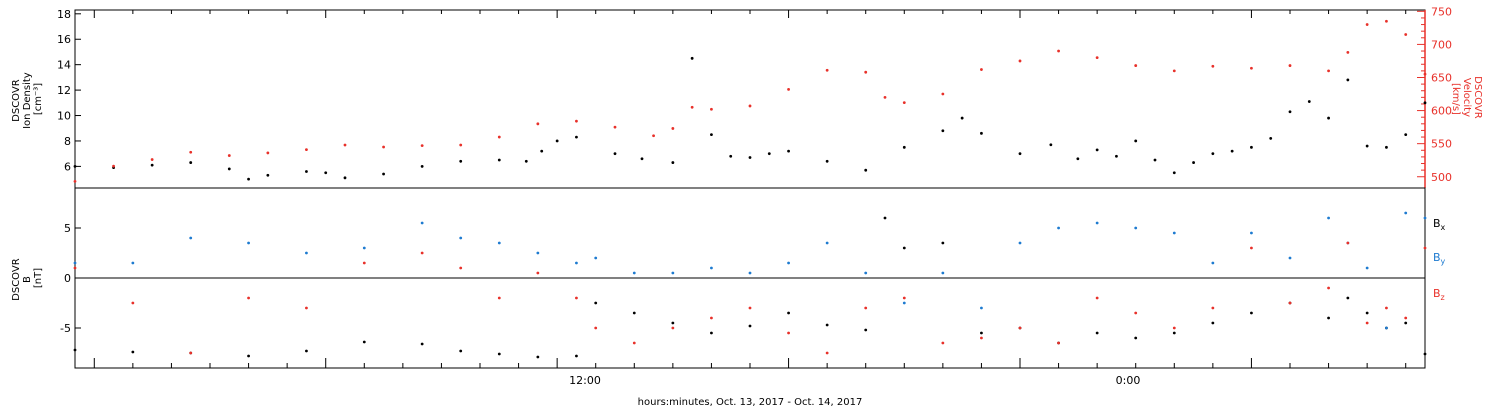 The height and width of the screenshot is (410, 1500). Describe the element at coordinates (1441, 11) in the screenshot. I see `velocity-tick-label: 750` at that location.